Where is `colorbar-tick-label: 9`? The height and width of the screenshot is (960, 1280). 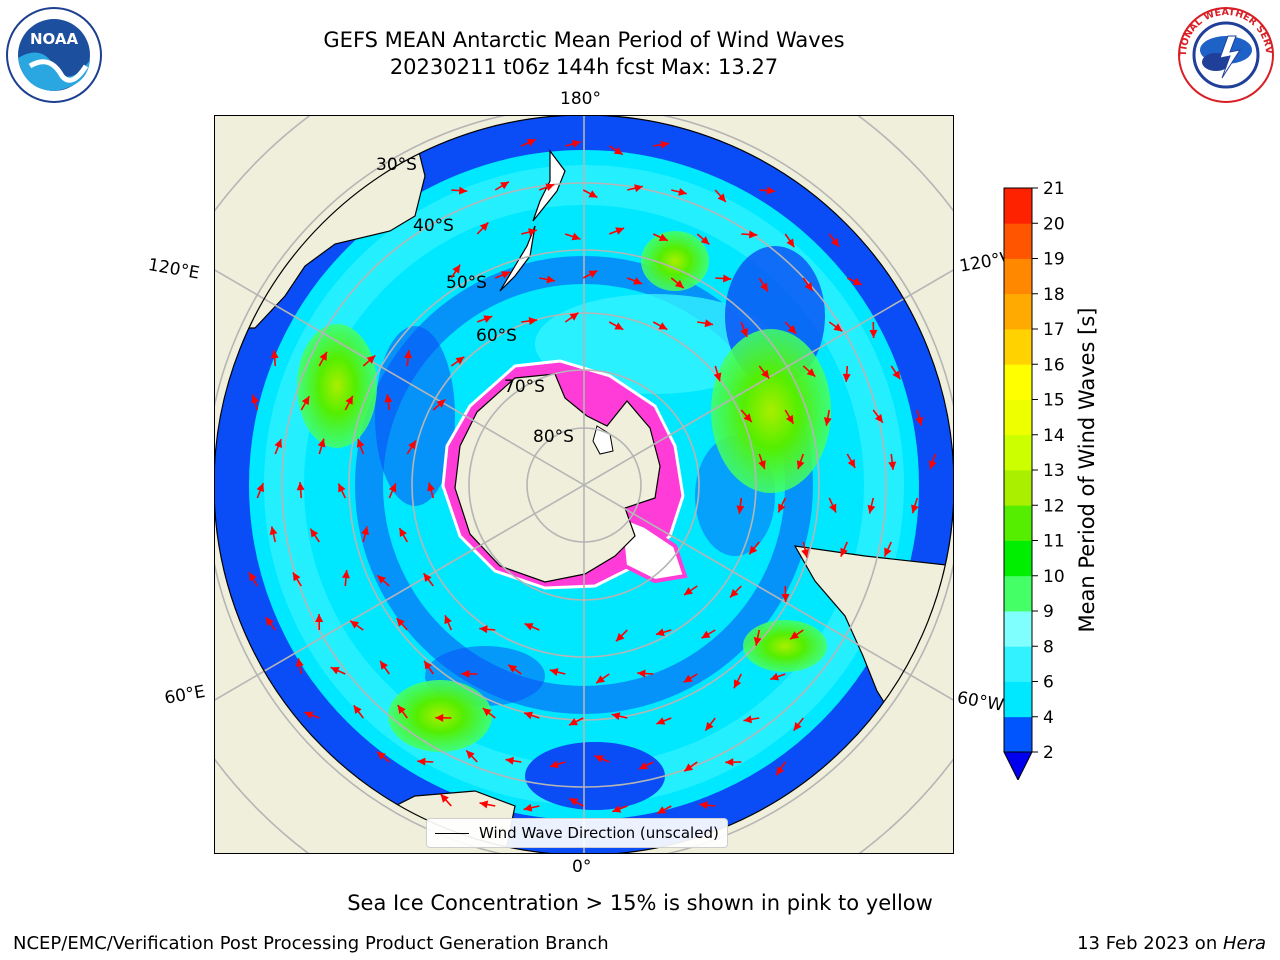
colorbar-tick-label: 9 is located at coordinates (1048, 612).